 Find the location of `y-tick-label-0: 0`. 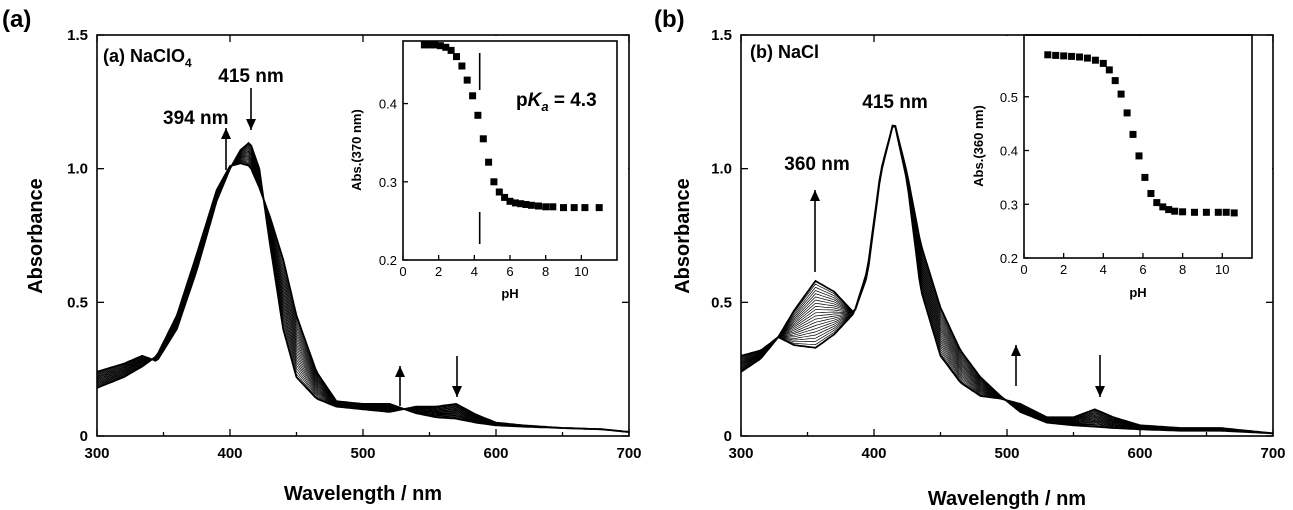

y-tick-label-0: 0 is located at coordinates (728, 436).